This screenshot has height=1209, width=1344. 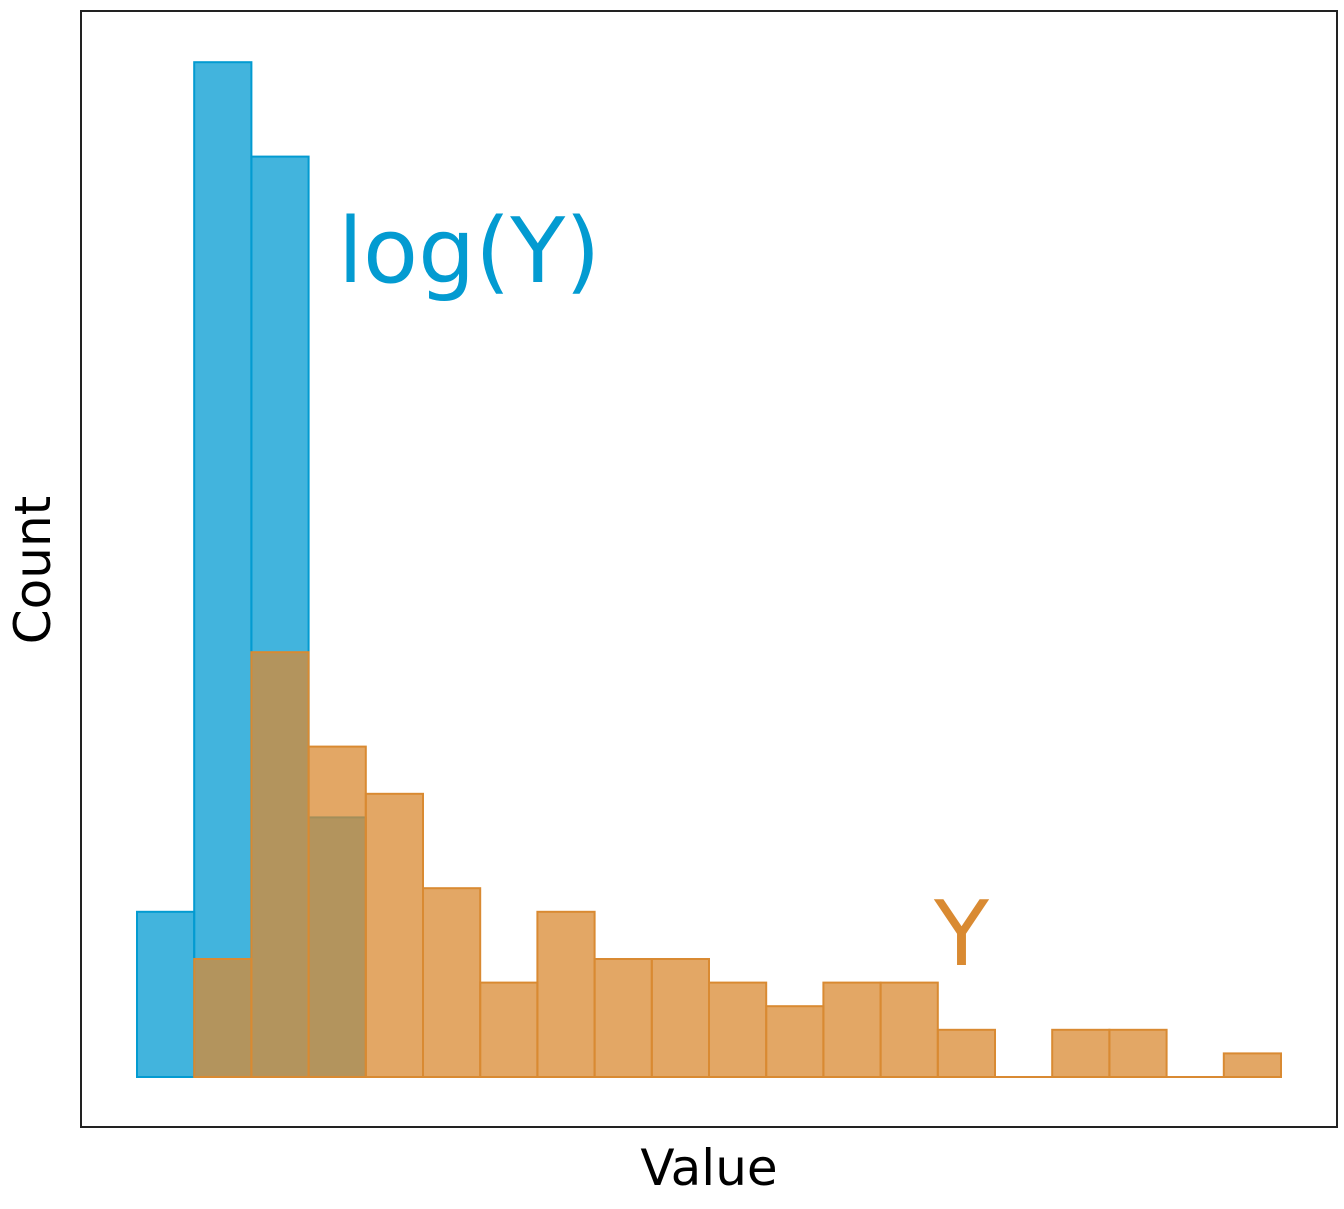 What do you see at coordinates (33, 570) in the screenshot?
I see `y-axis-title: Count` at bounding box center [33, 570].